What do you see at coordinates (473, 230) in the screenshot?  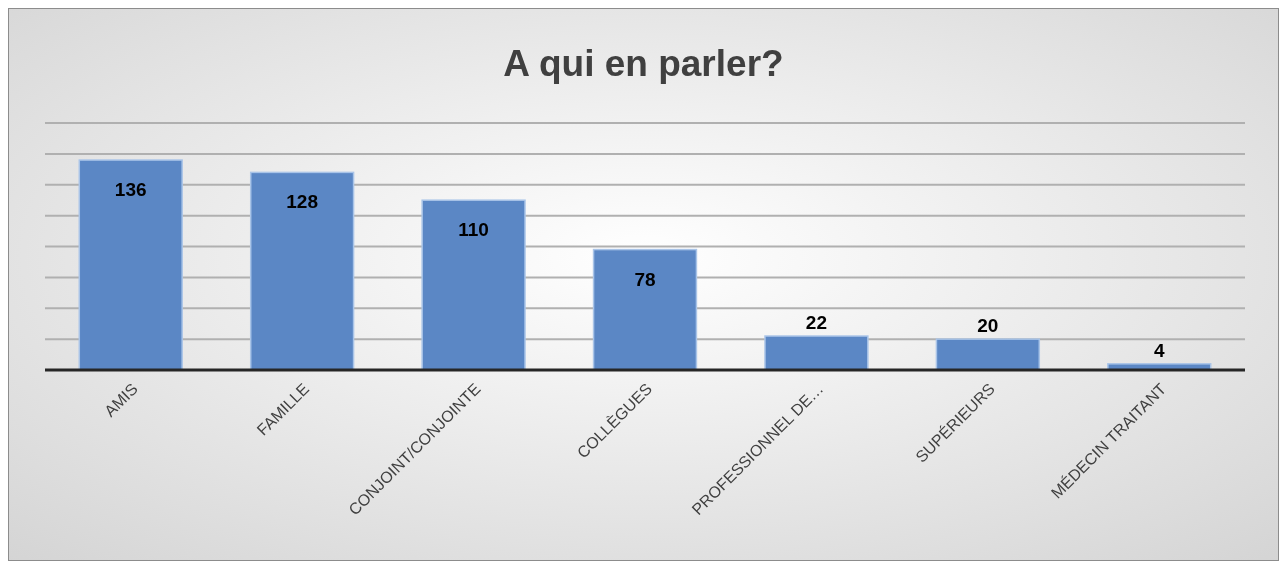 I see `data-label: 110` at bounding box center [473, 230].